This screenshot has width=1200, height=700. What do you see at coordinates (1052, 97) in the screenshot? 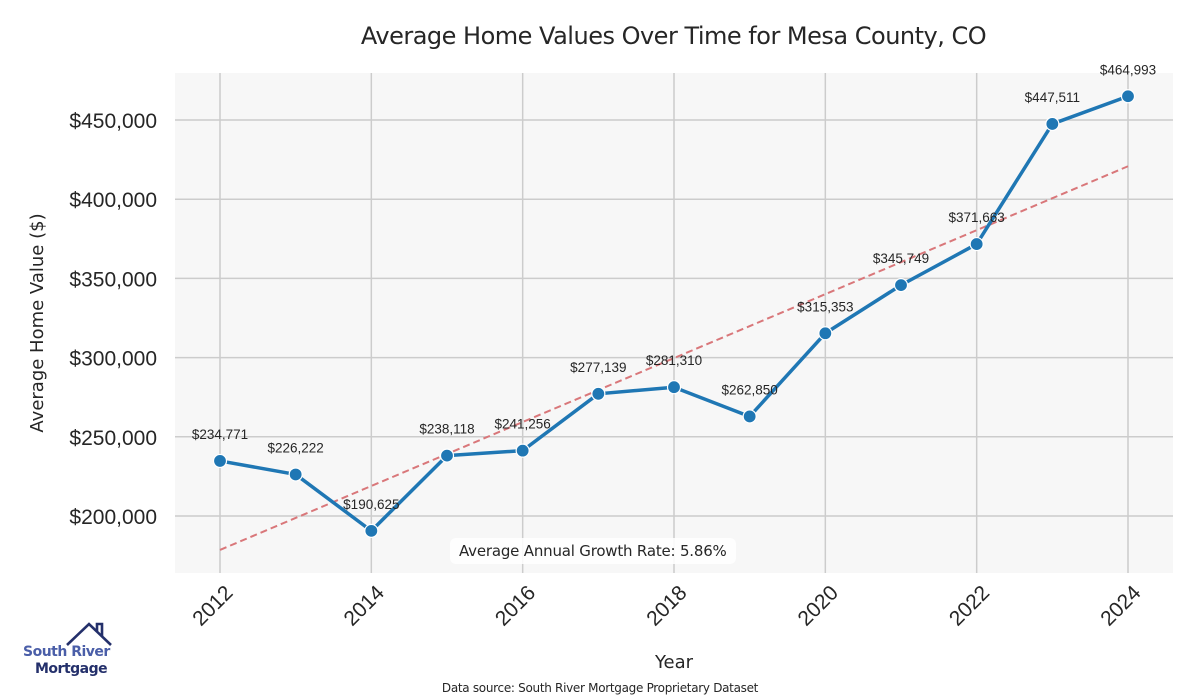
I see `data-label: $447,511` at bounding box center [1052, 97].